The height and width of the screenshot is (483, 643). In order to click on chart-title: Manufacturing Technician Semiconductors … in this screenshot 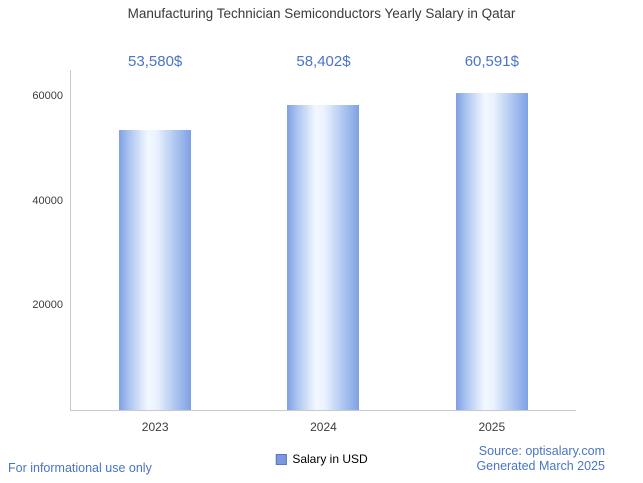, I will do `click(321, 13)`.